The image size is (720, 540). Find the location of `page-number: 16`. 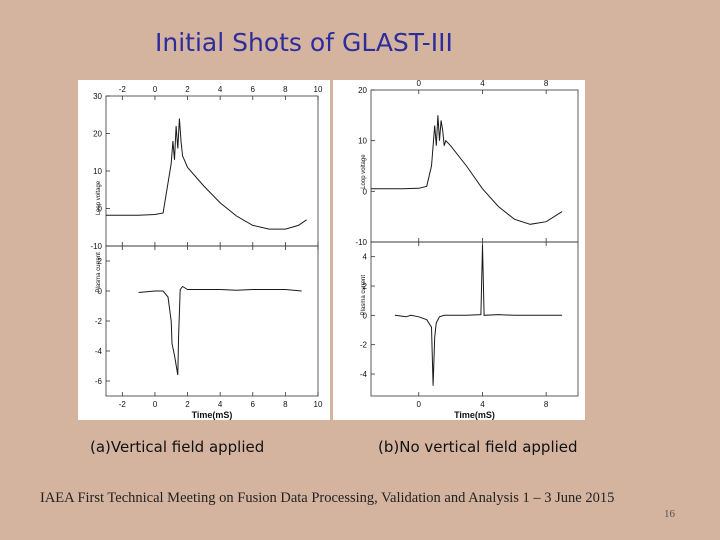

page-number: 16 is located at coordinates (669, 514).